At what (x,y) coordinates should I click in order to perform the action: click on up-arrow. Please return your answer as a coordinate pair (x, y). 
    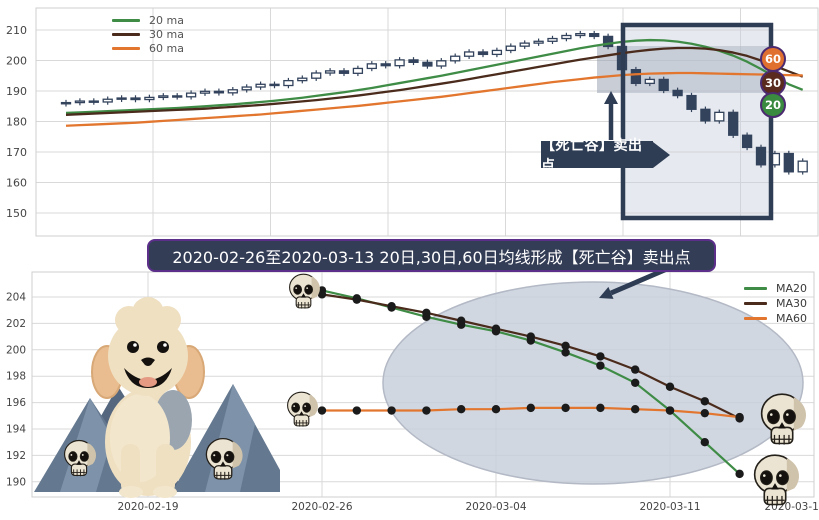
    Looking at the image, I should click on (611, 115).